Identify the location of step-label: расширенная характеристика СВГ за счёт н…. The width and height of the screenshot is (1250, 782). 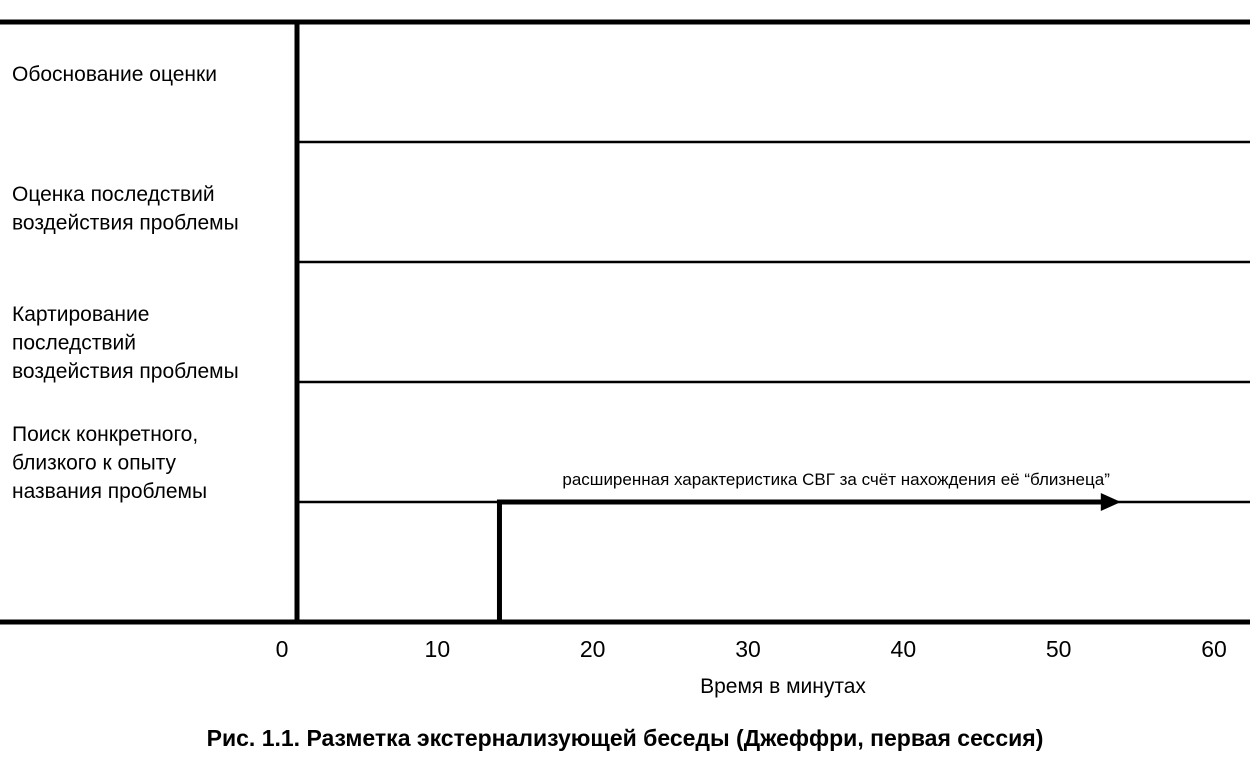
(836, 479).